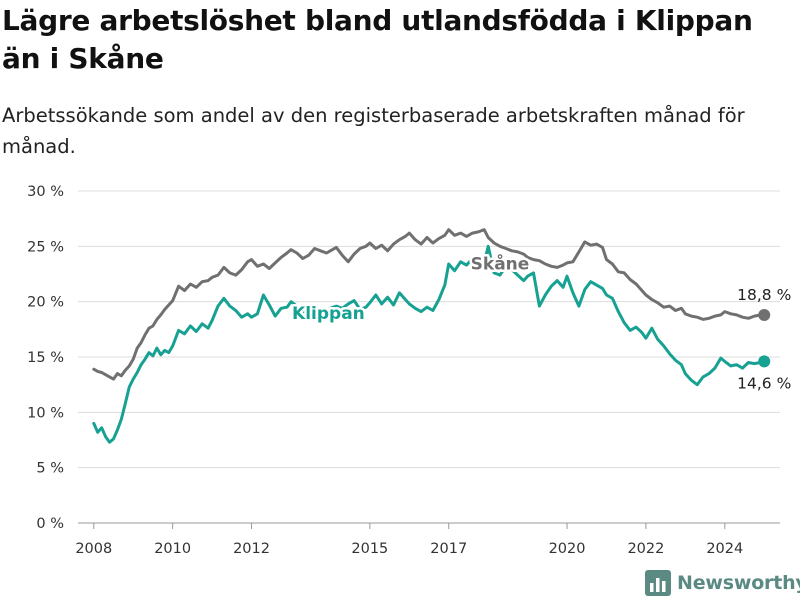 This screenshot has height=600, width=800. What do you see at coordinates (45, 303) in the screenshot?
I see `y-tick-label: 20 %` at bounding box center [45, 303].